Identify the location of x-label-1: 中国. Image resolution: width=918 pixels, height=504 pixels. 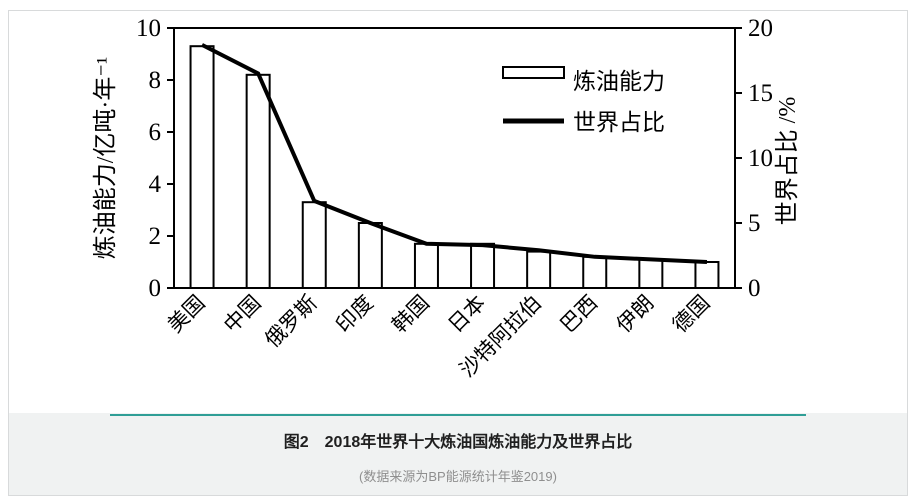
(242, 314).